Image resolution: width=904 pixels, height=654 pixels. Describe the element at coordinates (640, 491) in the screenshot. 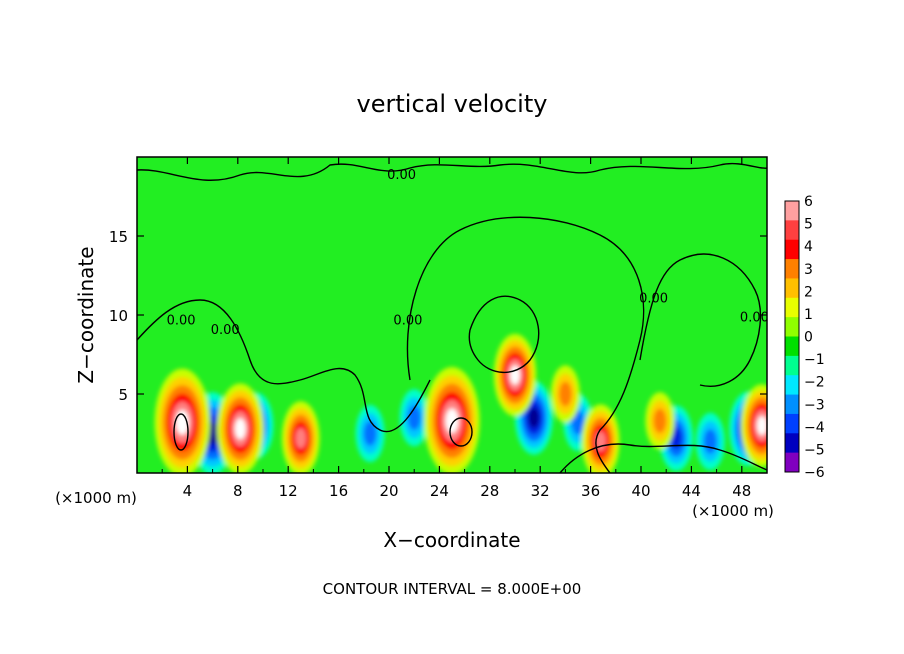

I see `x-tick-label: 40` at that location.